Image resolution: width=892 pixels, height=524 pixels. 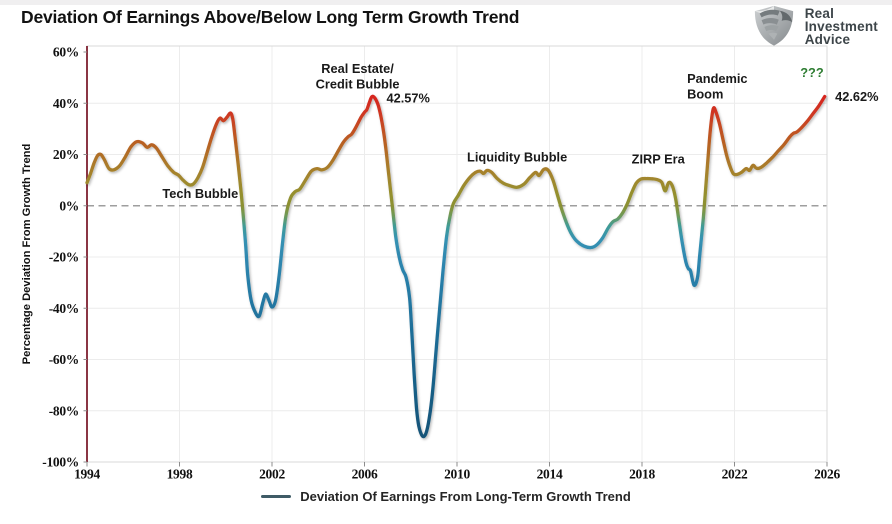 I want to click on top-window-strip, so click(x=446, y=2).